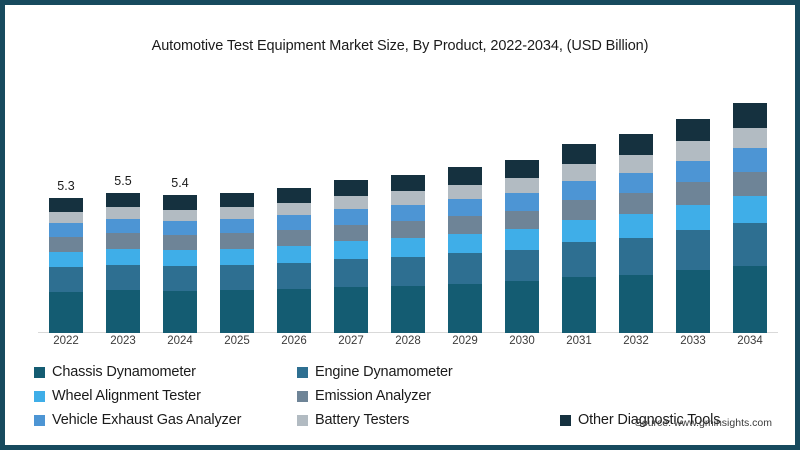 The width and height of the screenshot is (800, 450). What do you see at coordinates (750, 341) in the screenshot?
I see `x-tick-2034: 2034` at bounding box center [750, 341].